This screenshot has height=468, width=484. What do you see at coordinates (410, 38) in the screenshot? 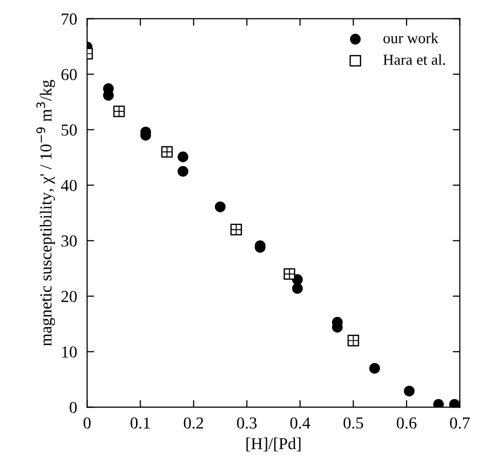
I see `legend-label: our work` at bounding box center [410, 38].